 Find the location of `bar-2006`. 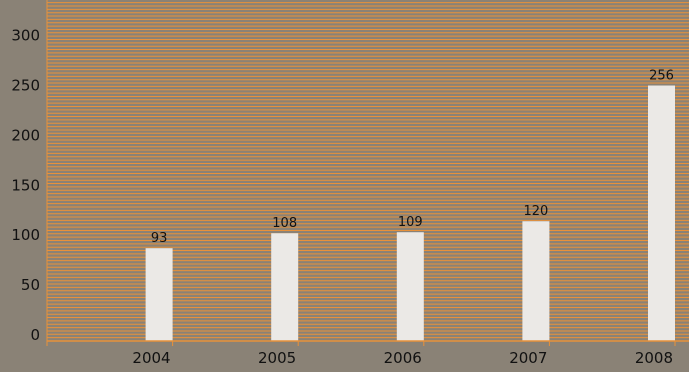

bar-2006 is located at coordinates (410, 286).